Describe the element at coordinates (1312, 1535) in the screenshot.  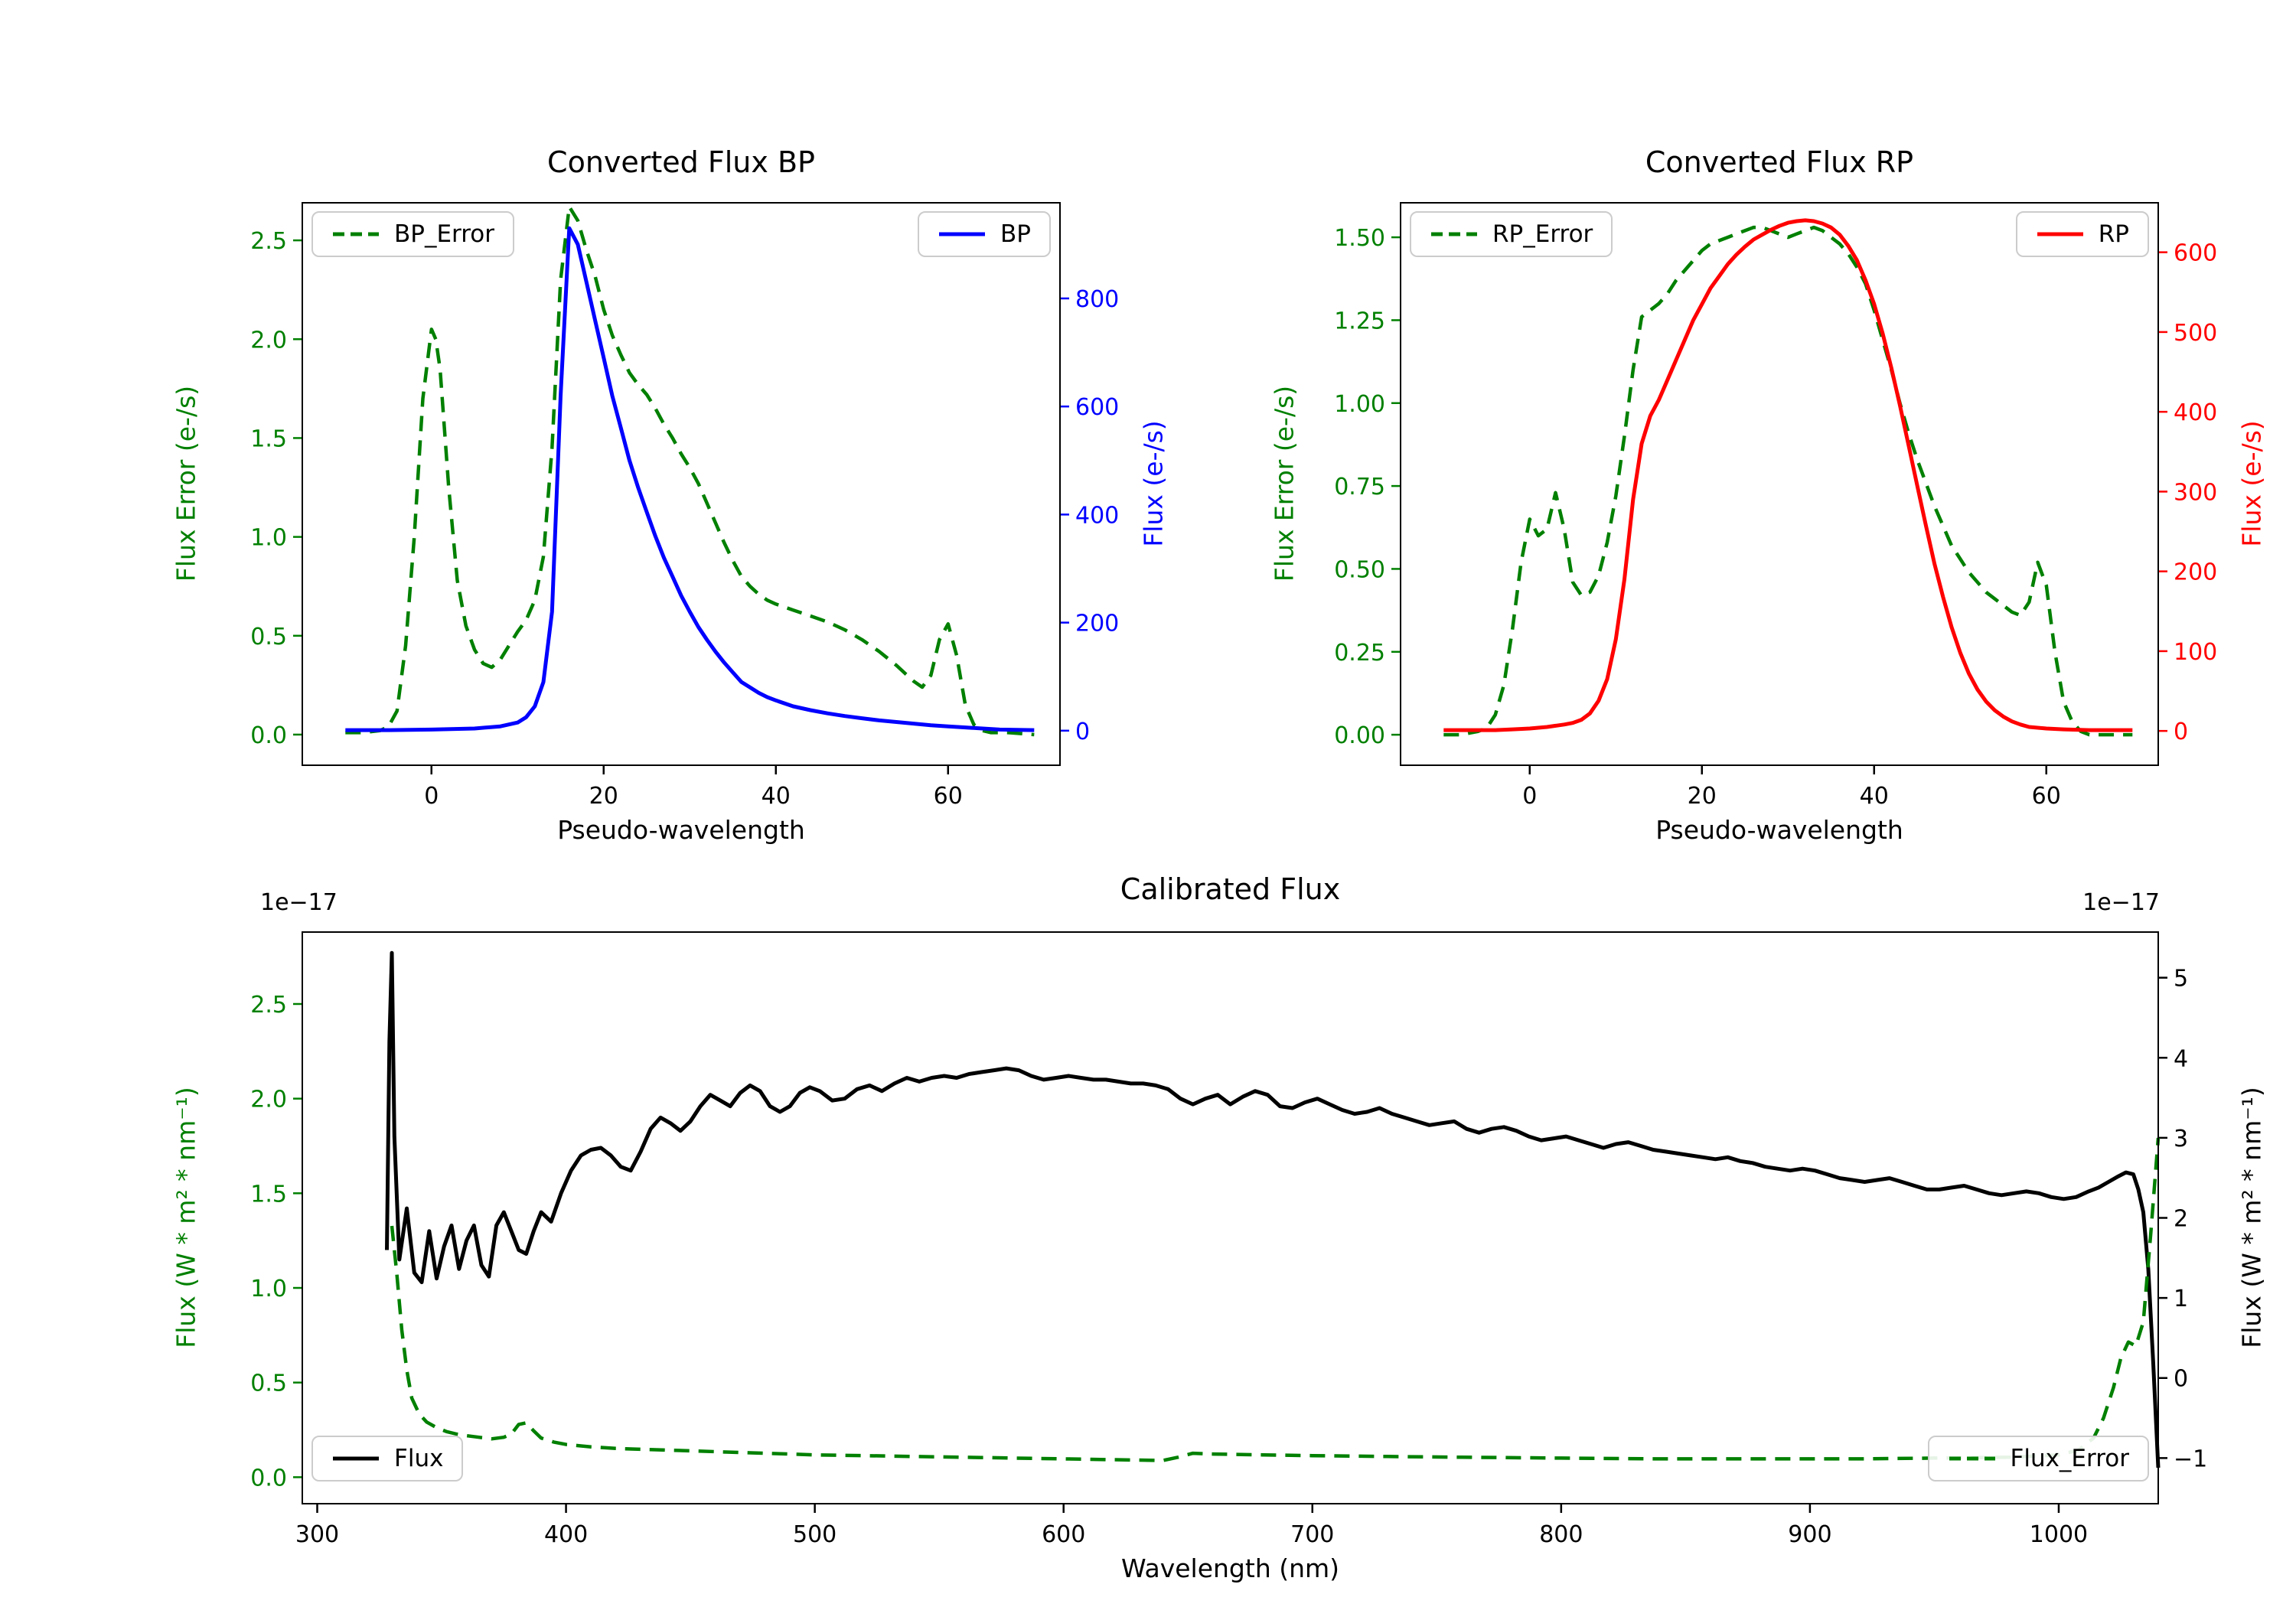
I see `cal-x-tick-label: 700` at that location.